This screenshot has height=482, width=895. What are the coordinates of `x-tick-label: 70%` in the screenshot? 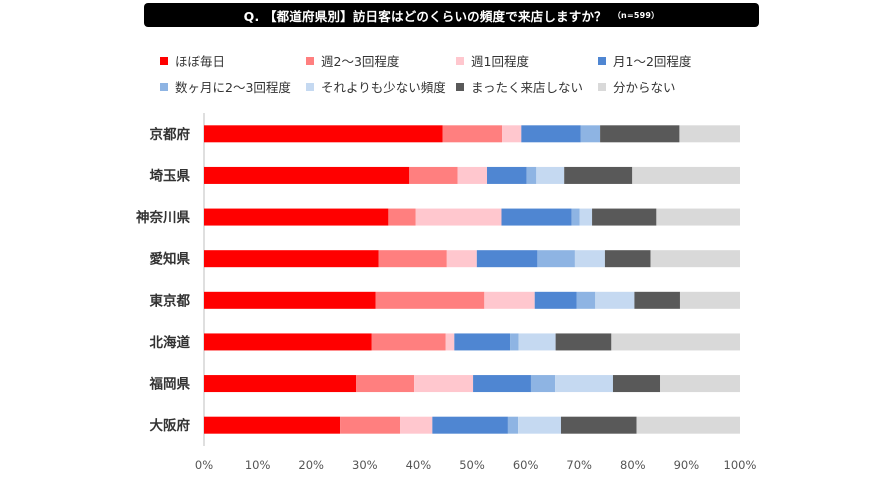 It's located at (579, 465).